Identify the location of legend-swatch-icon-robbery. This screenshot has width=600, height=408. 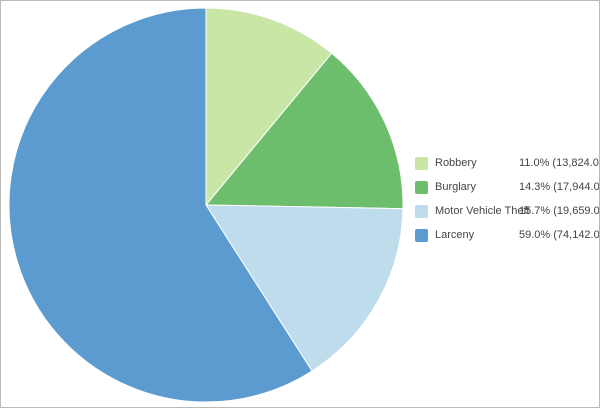
(421, 163).